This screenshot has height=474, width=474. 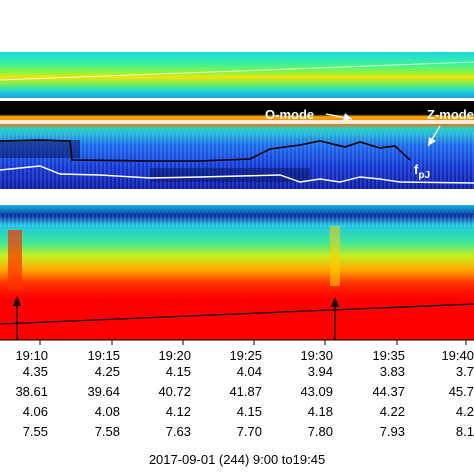 What do you see at coordinates (237, 71) in the screenshot?
I see `top-panel-trace` at bounding box center [237, 71].